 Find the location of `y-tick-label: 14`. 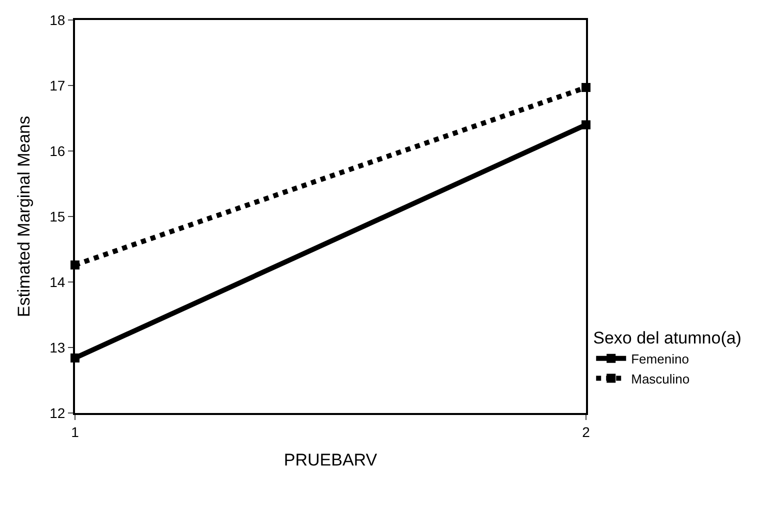

y-tick-label: 14 is located at coordinates (58, 282).